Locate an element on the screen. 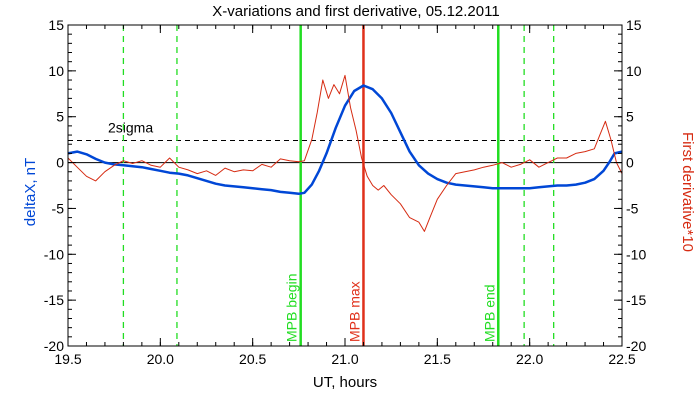 The image size is (700, 400). y-tick-label-left-7: -20 is located at coordinates (54, 346).